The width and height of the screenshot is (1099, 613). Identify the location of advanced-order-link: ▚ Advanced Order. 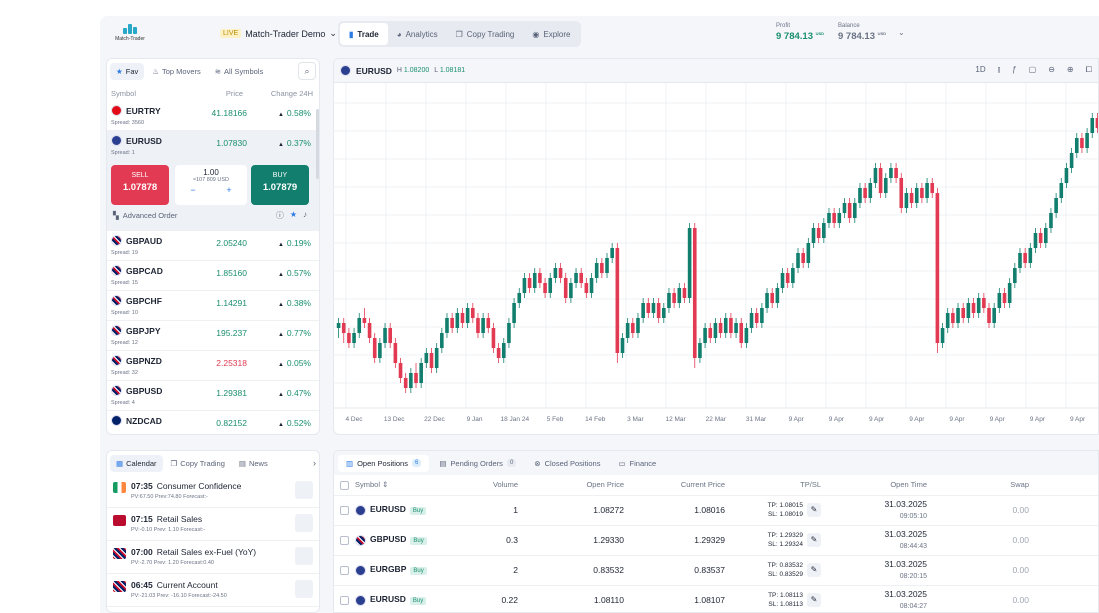
(145, 215).